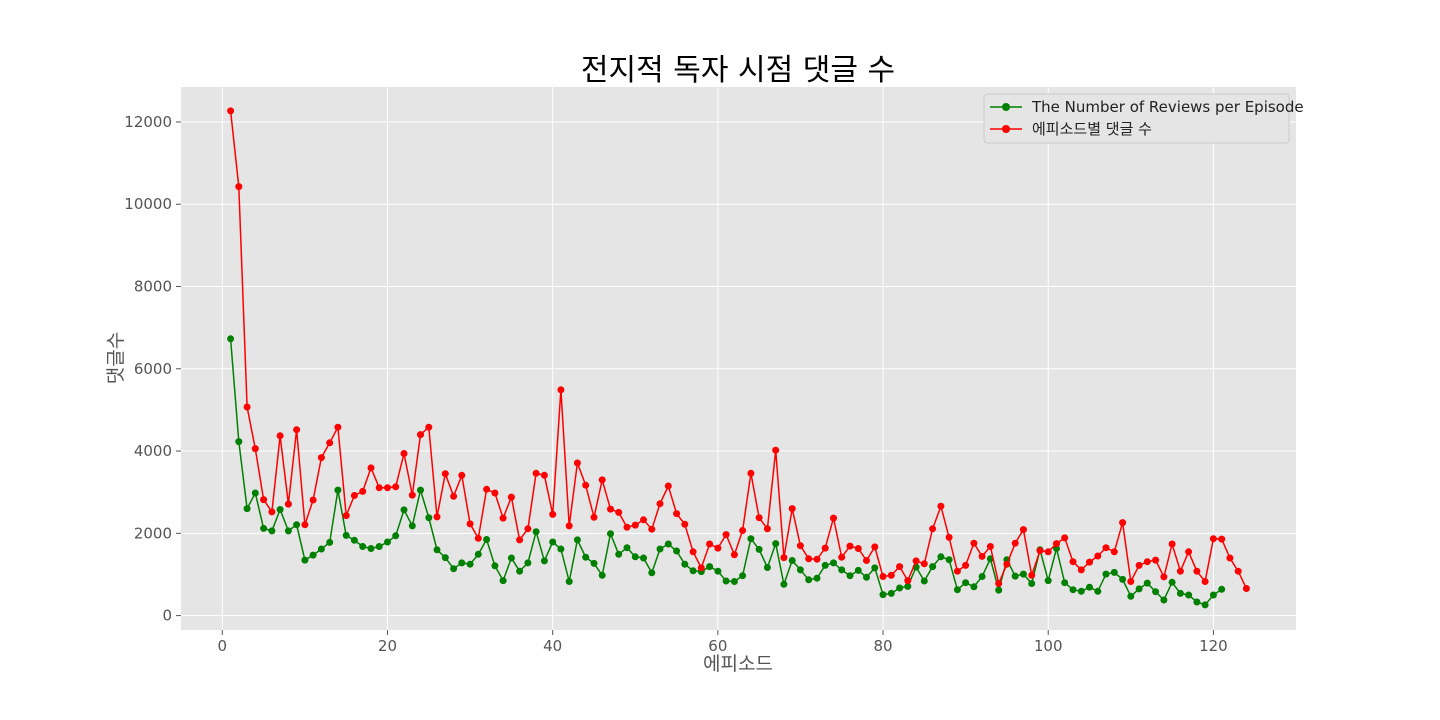  What do you see at coordinates (153, 533) in the screenshot?
I see `y-tick-label: 2000` at bounding box center [153, 533].